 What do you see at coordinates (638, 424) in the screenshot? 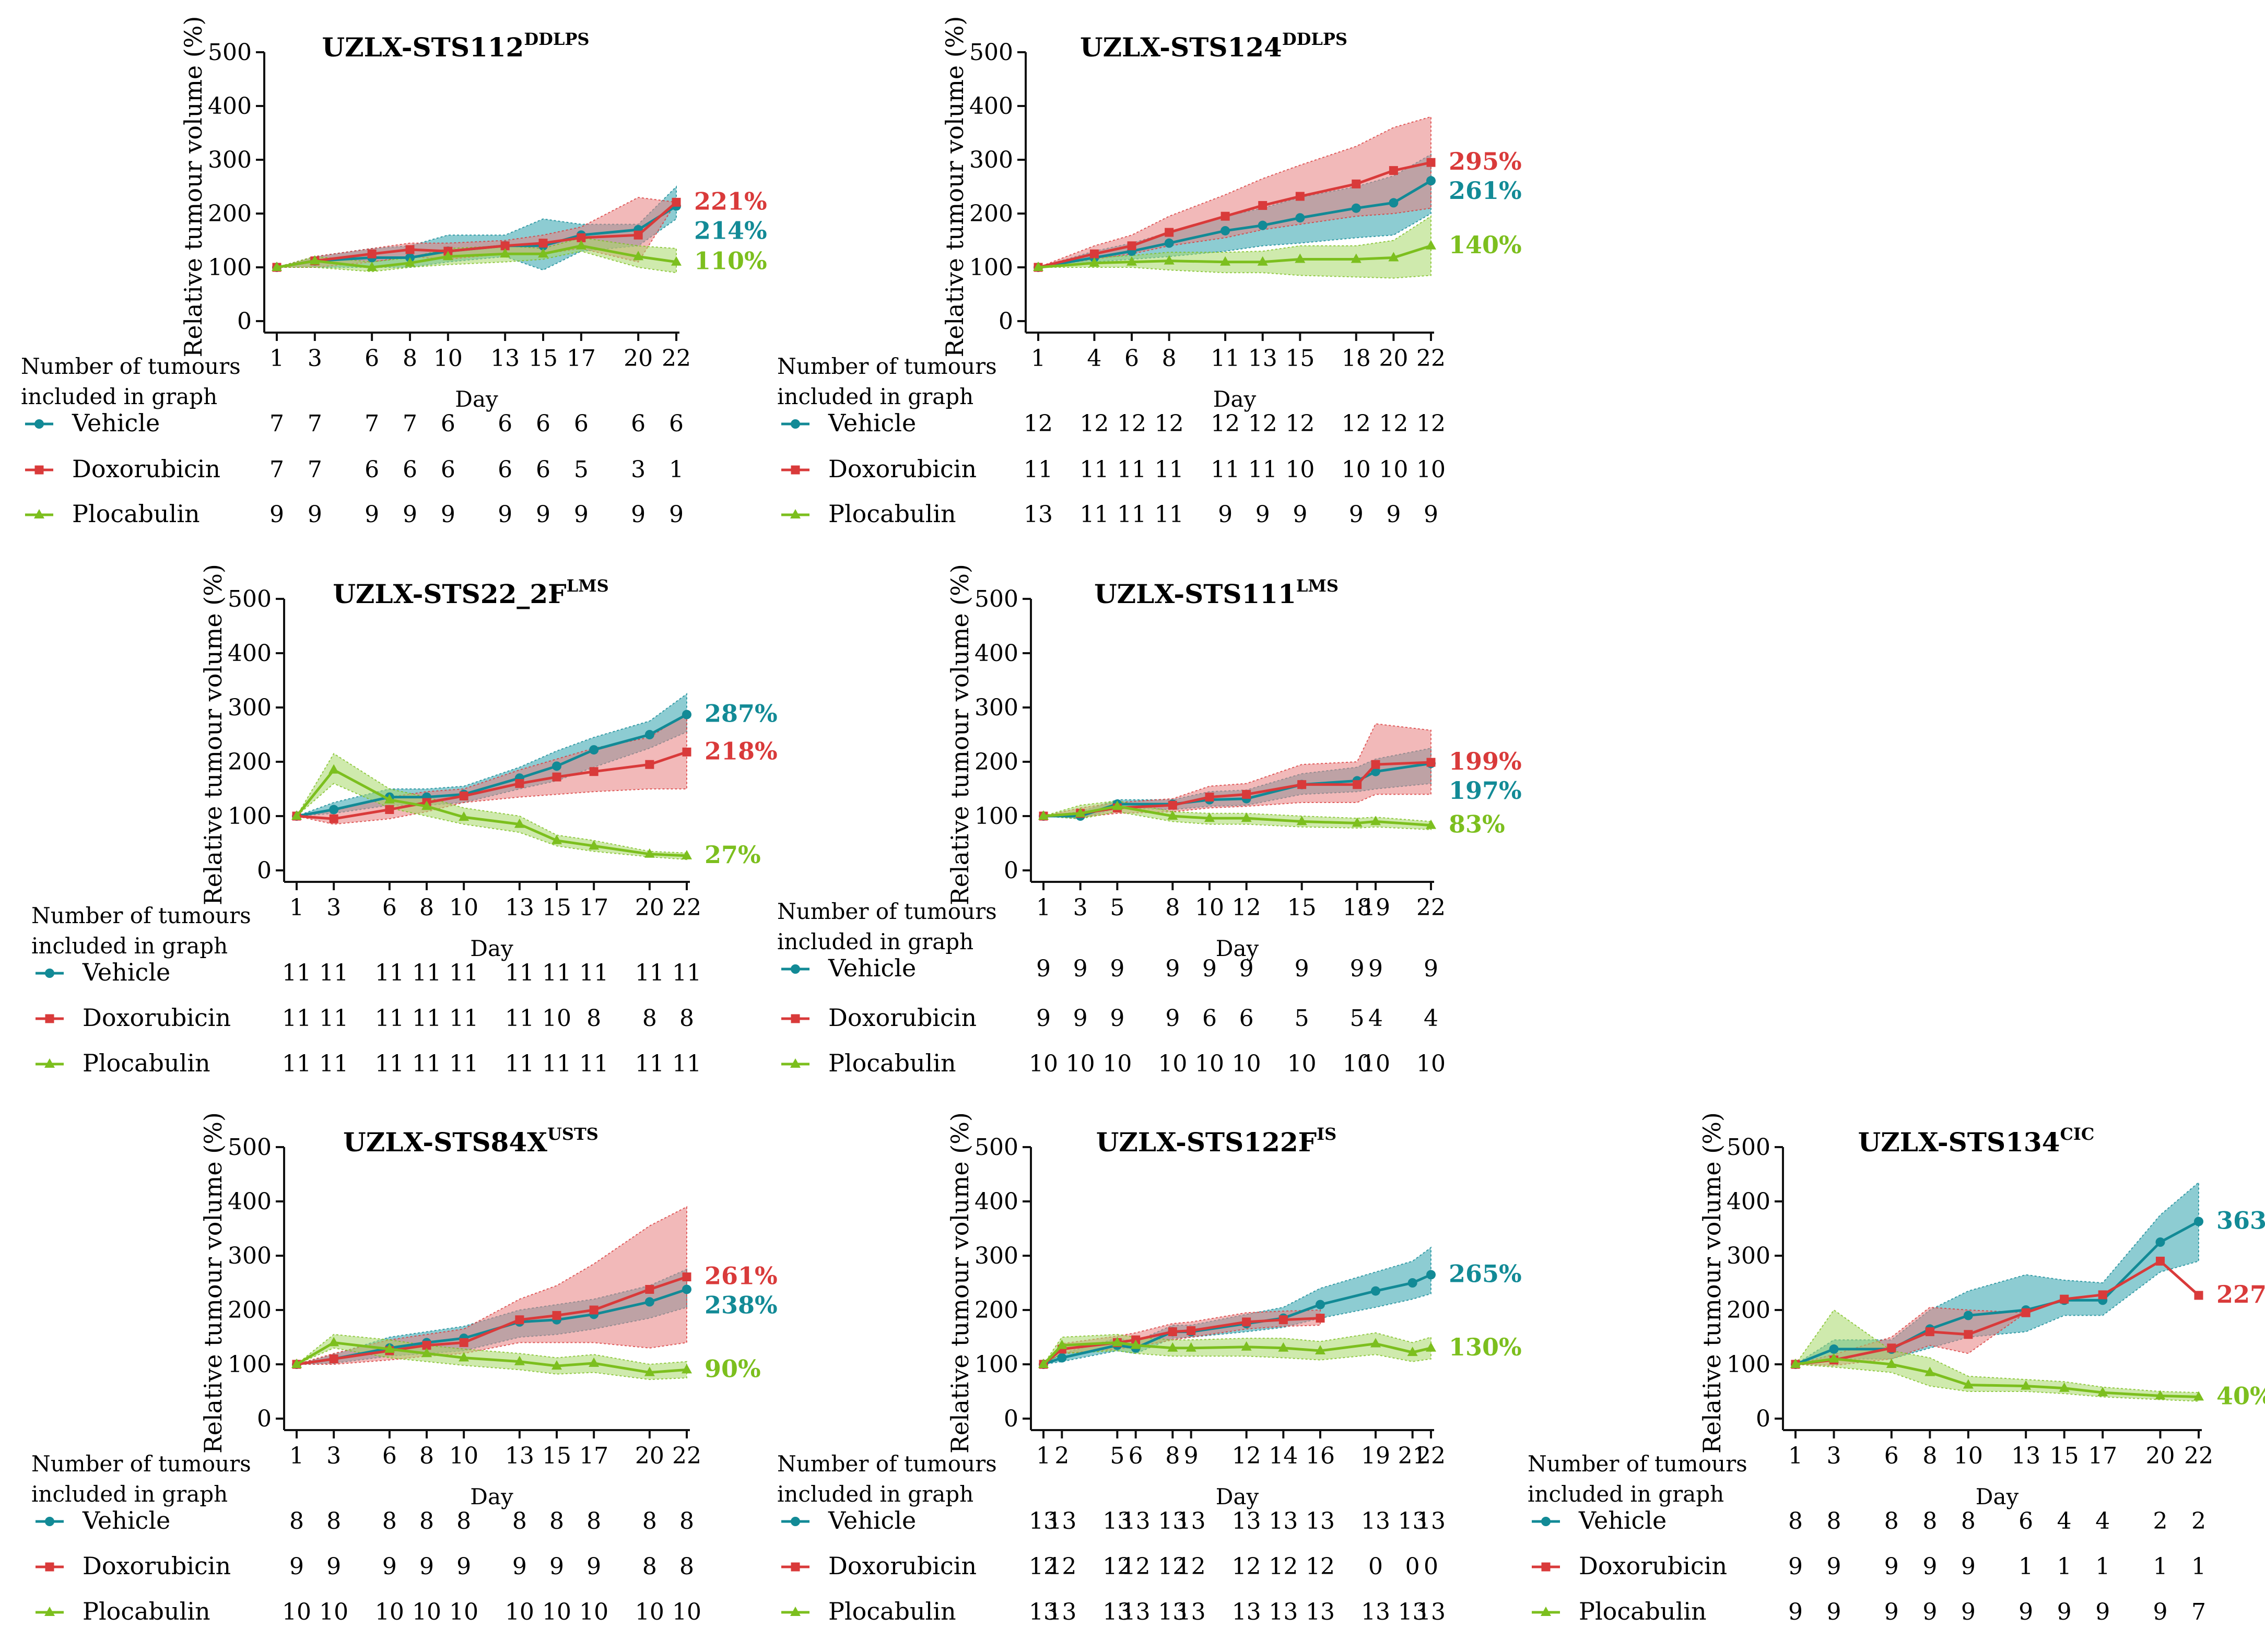
I see `vehicle-count: 6` at bounding box center [638, 424].